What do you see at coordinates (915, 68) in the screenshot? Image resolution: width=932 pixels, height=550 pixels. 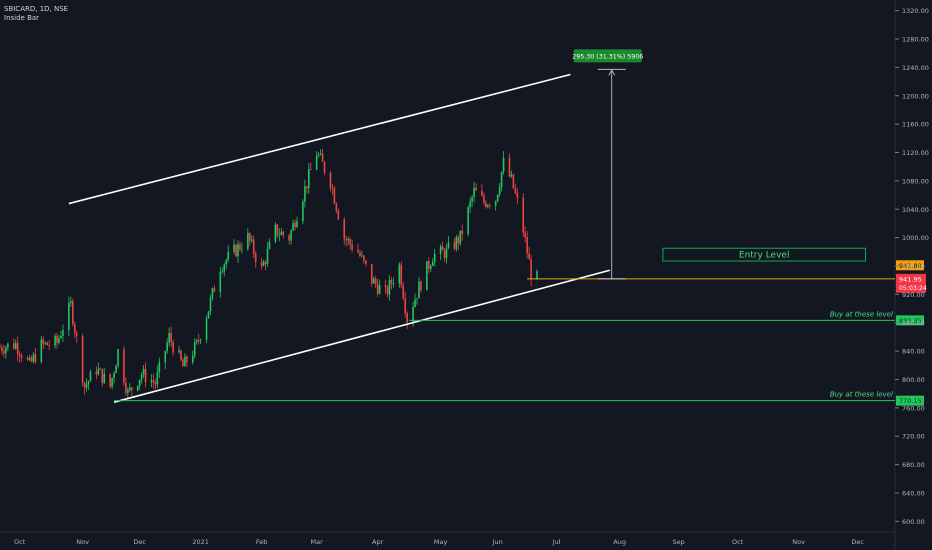 I see `y-tick-label: 1240.00` at bounding box center [915, 68].